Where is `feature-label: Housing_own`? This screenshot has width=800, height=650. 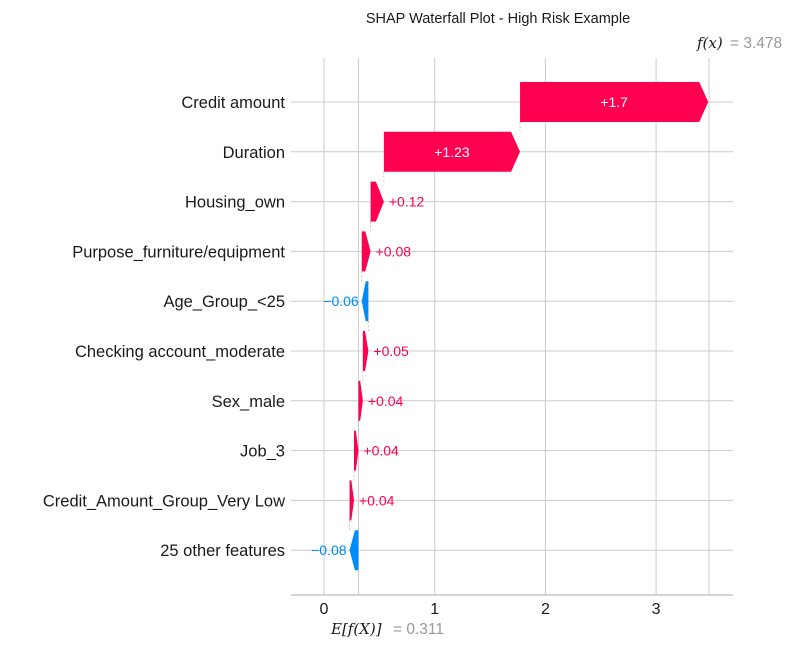 feature-label: Housing_own is located at coordinates (235, 203).